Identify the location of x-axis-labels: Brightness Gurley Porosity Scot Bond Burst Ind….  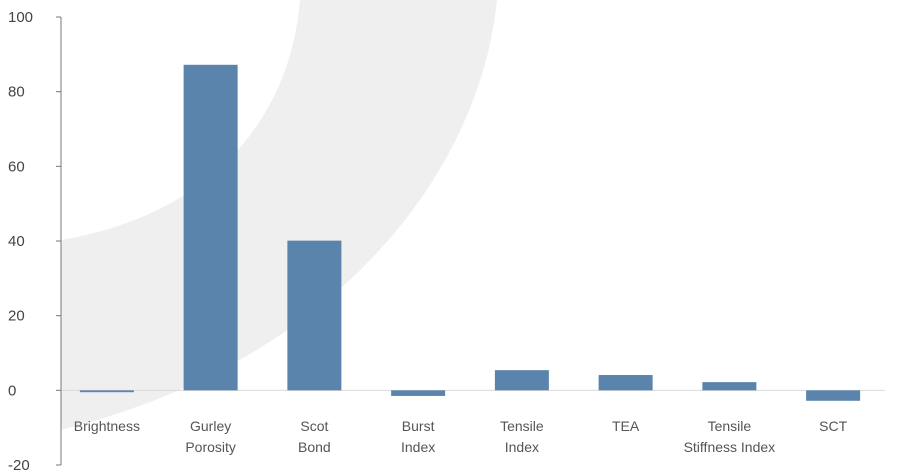
(461, 436).